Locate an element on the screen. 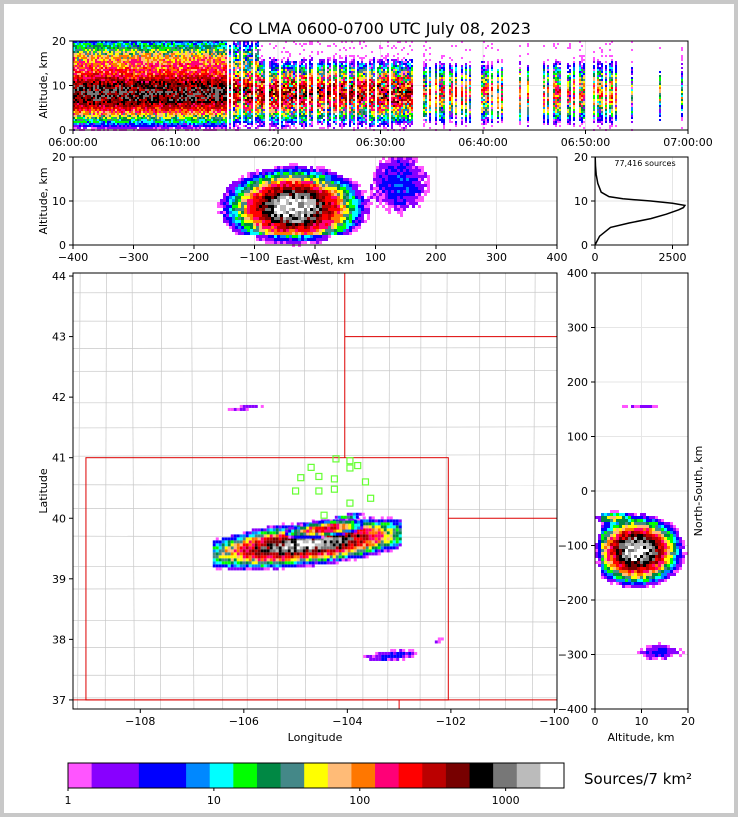  th-xtick-label: 06:10:00 is located at coordinates (175, 142).